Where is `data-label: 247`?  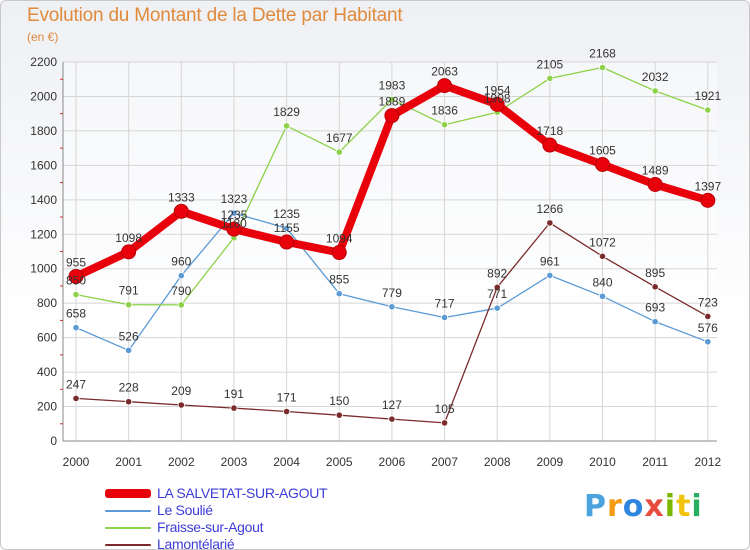 data-label: 247 is located at coordinates (76, 384).